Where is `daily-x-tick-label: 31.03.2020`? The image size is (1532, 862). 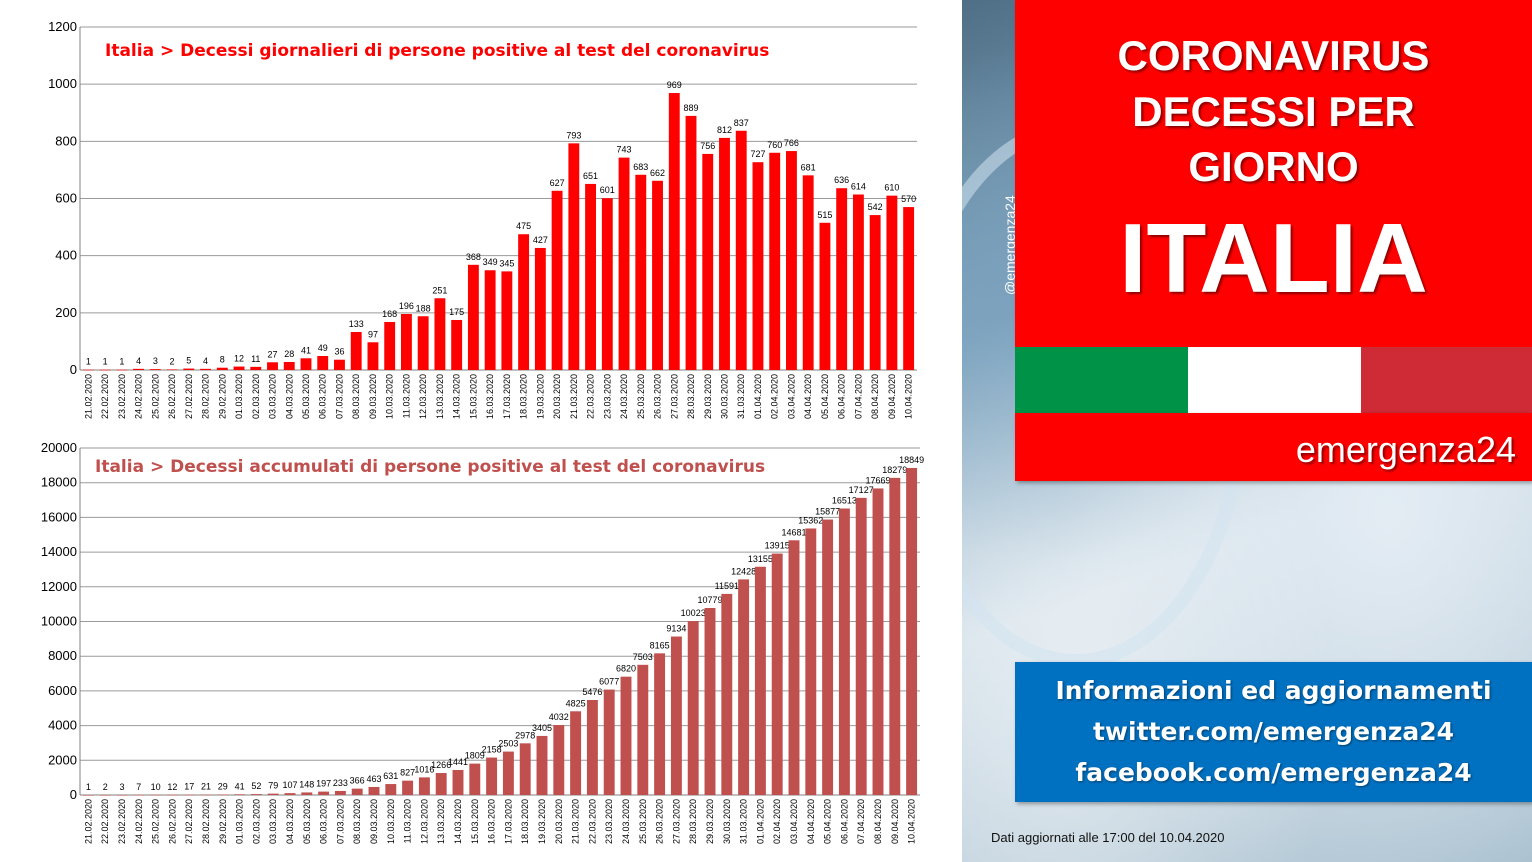
daily-x-tick-label: 31.03.2020 is located at coordinates (741, 396).